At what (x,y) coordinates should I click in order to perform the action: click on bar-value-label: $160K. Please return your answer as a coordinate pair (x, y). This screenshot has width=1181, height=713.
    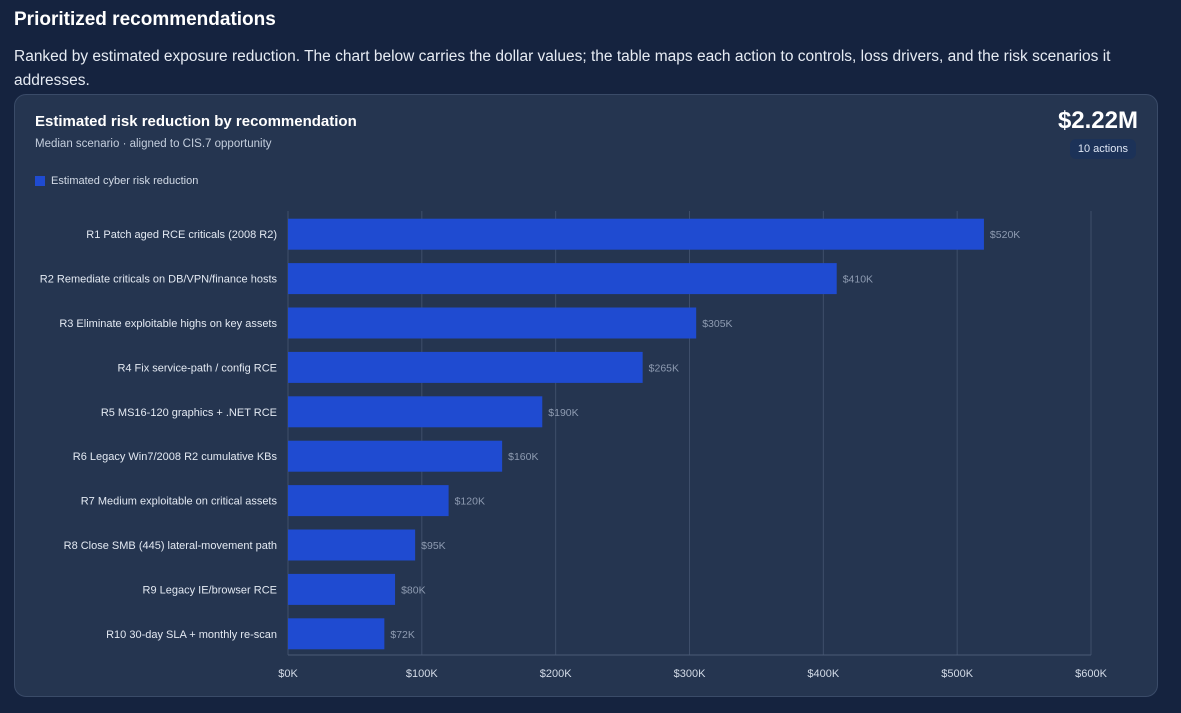
    Looking at the image, I should click on (523, 457).